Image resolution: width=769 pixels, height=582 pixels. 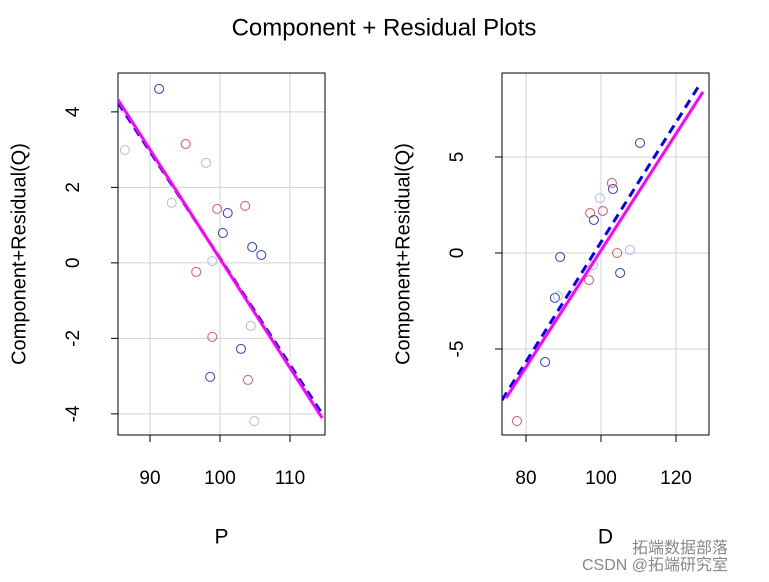 I want to click on x-axis-label: P, so click(x=221, y=537).